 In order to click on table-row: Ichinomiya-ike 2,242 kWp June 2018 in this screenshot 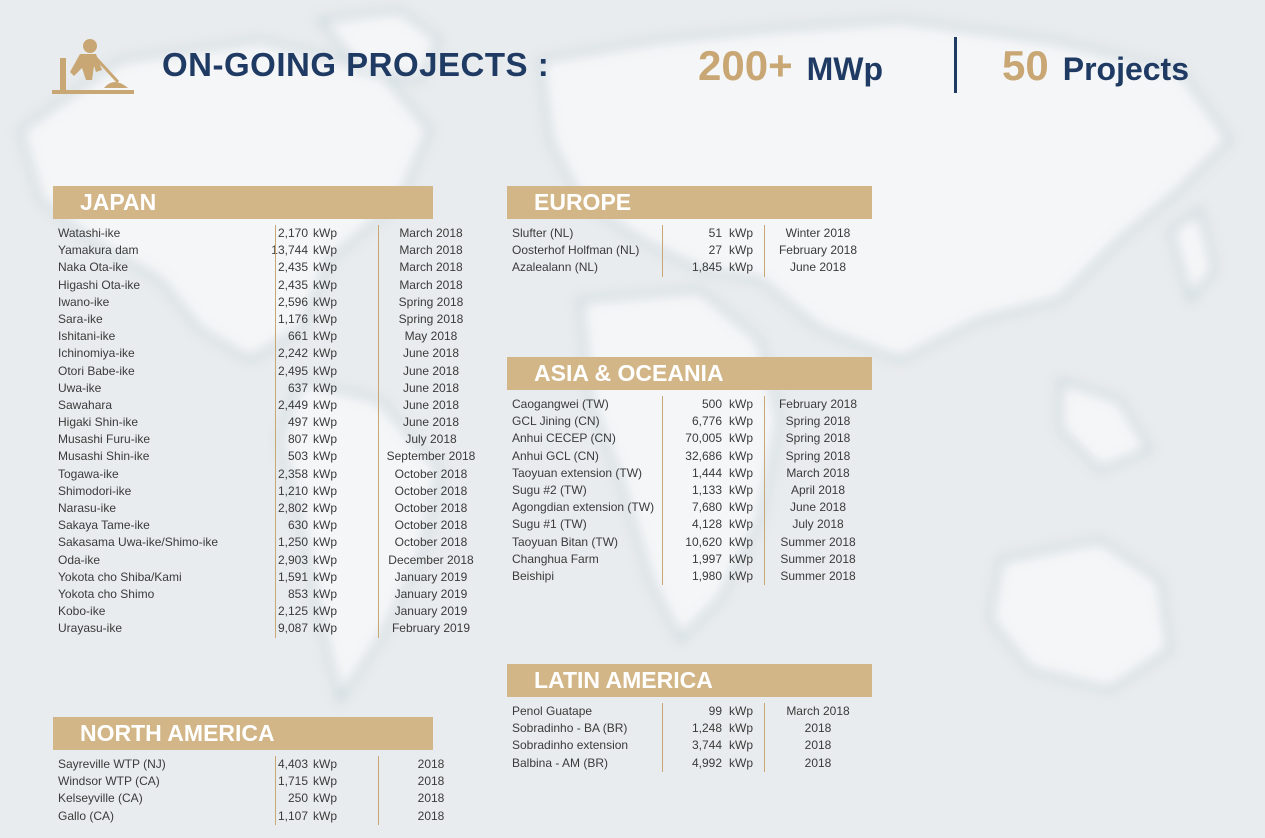, I will do `click(256, 353)`.